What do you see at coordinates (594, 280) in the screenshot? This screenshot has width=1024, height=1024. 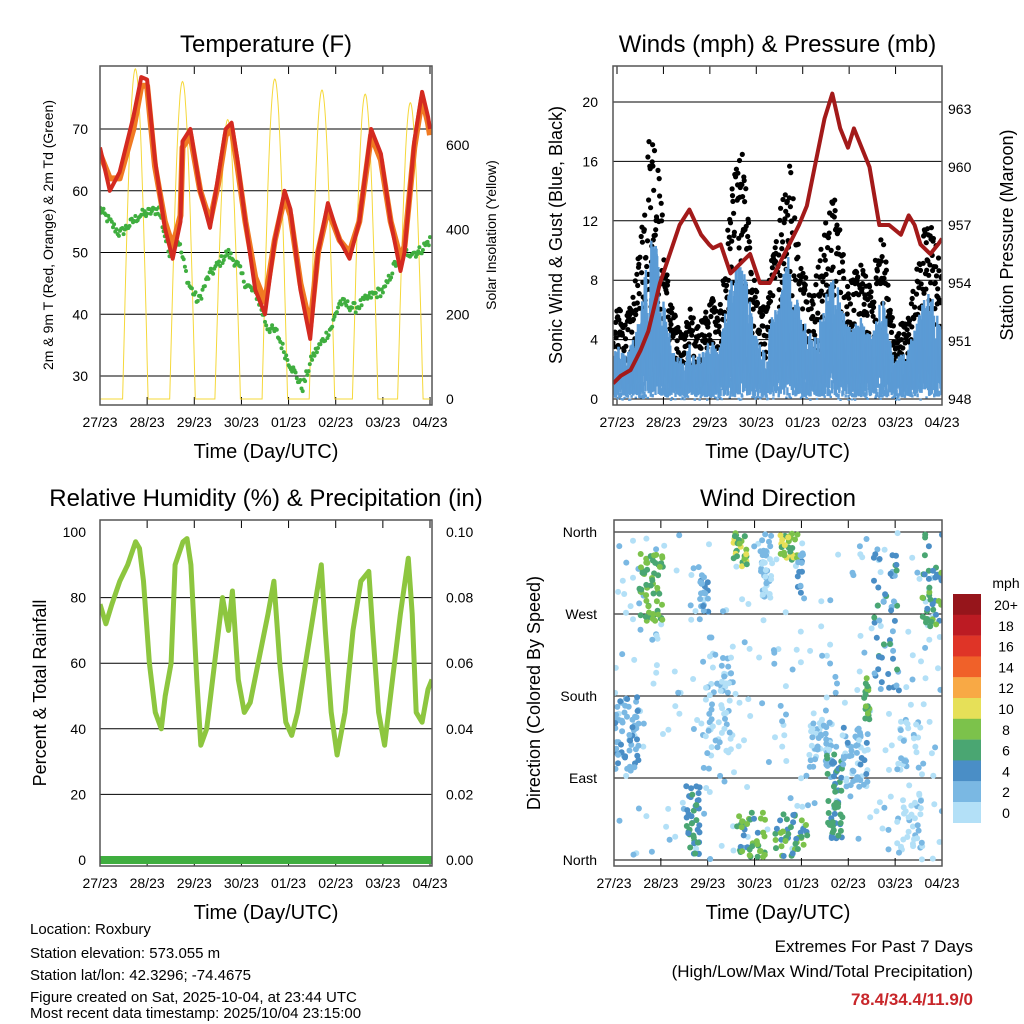 I see `y-tick-label: 8` at bounding box center [594, 280].